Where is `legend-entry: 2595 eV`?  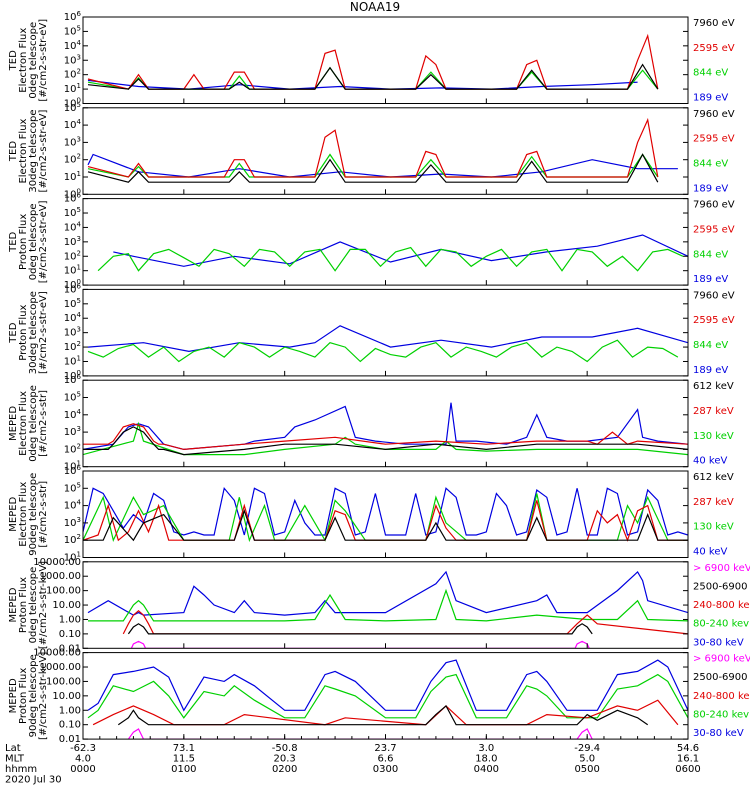
legend-entry: 2595 eV is located at coordinates (714, 139).